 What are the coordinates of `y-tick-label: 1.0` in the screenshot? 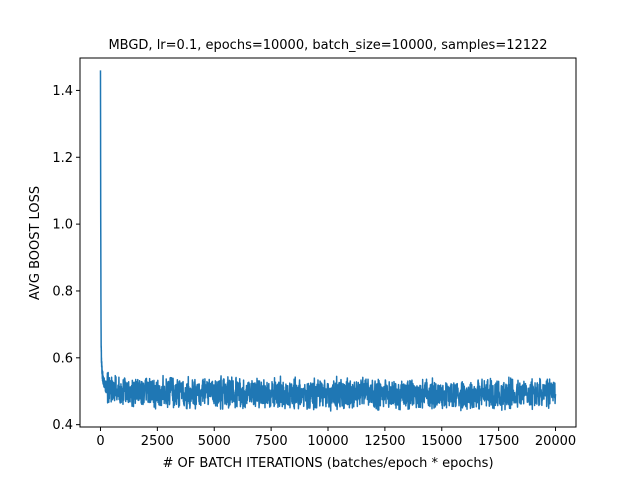 It's located at (62, 225).